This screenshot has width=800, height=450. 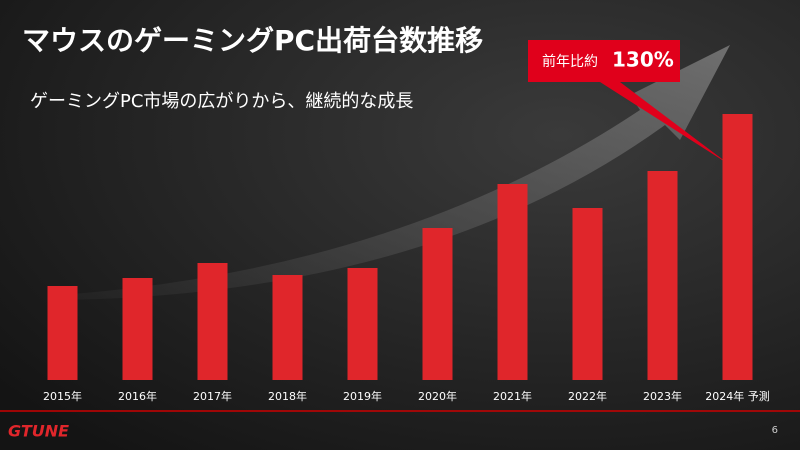 What do you see at coordinates (512, 396) in the screenshot?
I see `x-tick-label: 2021年` at bounding box center [512, 396].